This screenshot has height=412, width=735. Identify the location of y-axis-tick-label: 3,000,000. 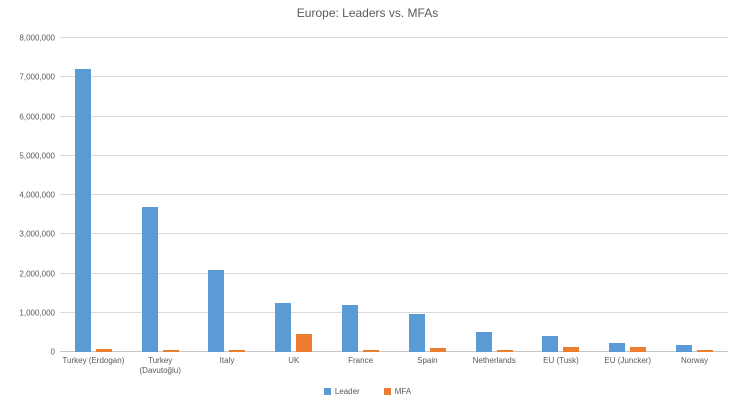
(37, 234).